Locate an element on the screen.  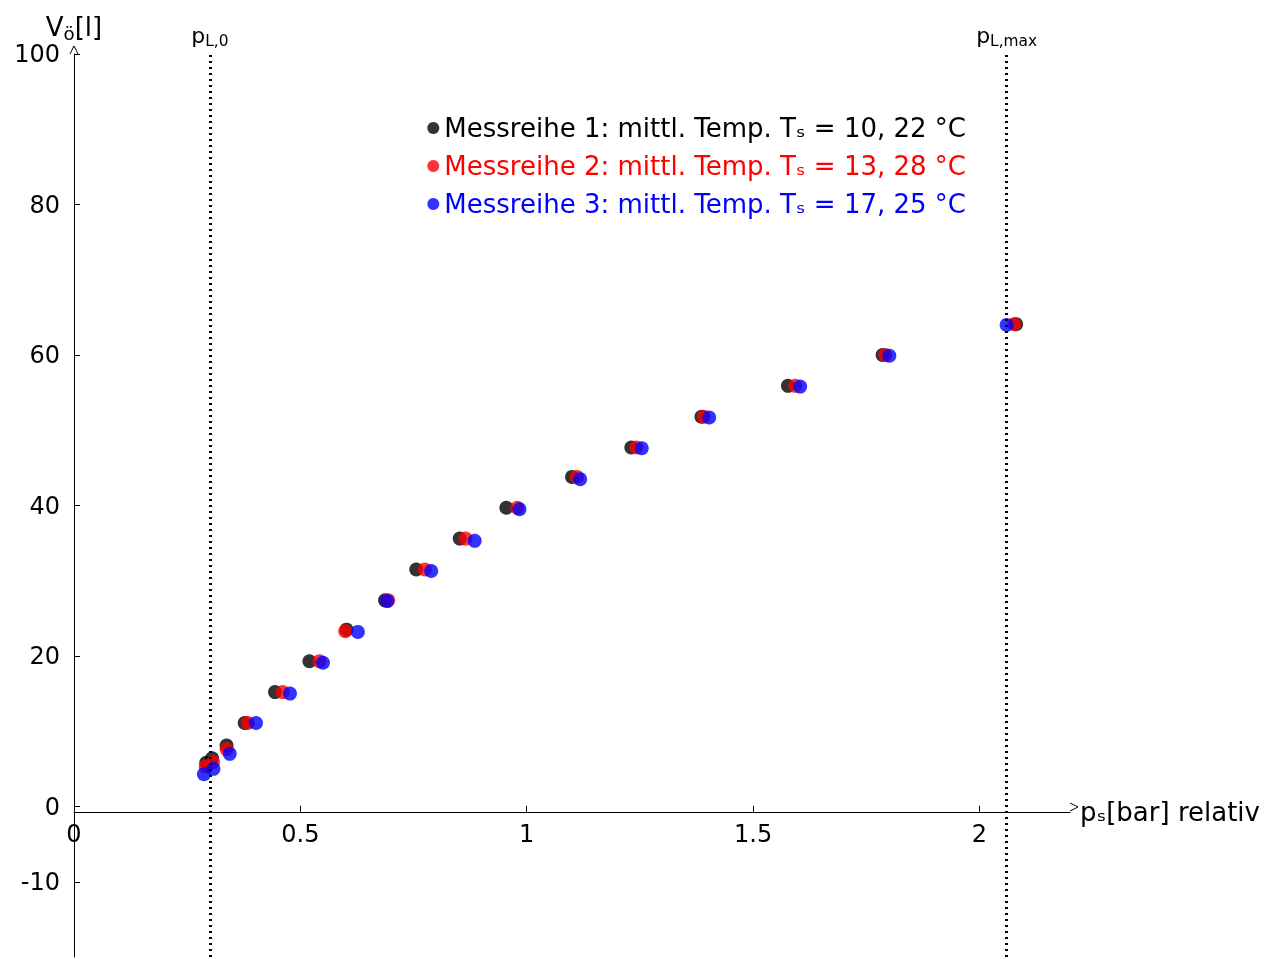
y-tick-label: 20 is located at coordinates (44, 656).